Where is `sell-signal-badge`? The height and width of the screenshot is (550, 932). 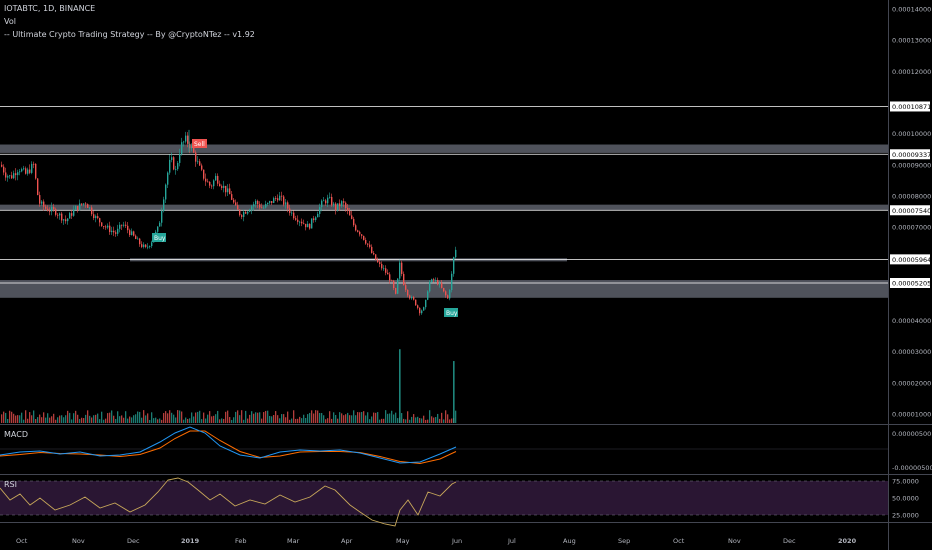
sell-signal-badge is located at coordinates (199, 143).